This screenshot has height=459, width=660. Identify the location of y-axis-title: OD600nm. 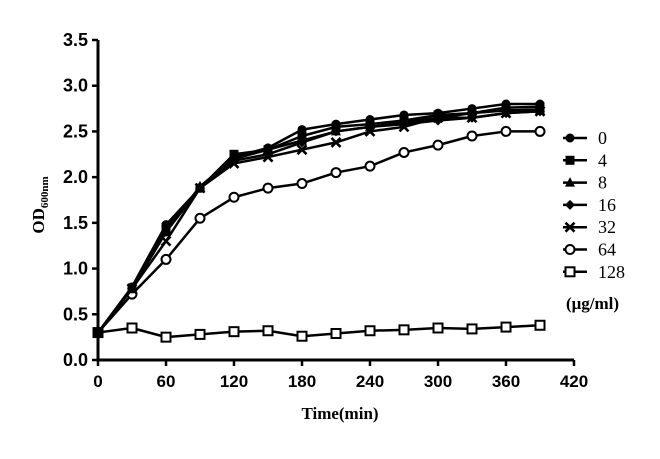
(40, 204).